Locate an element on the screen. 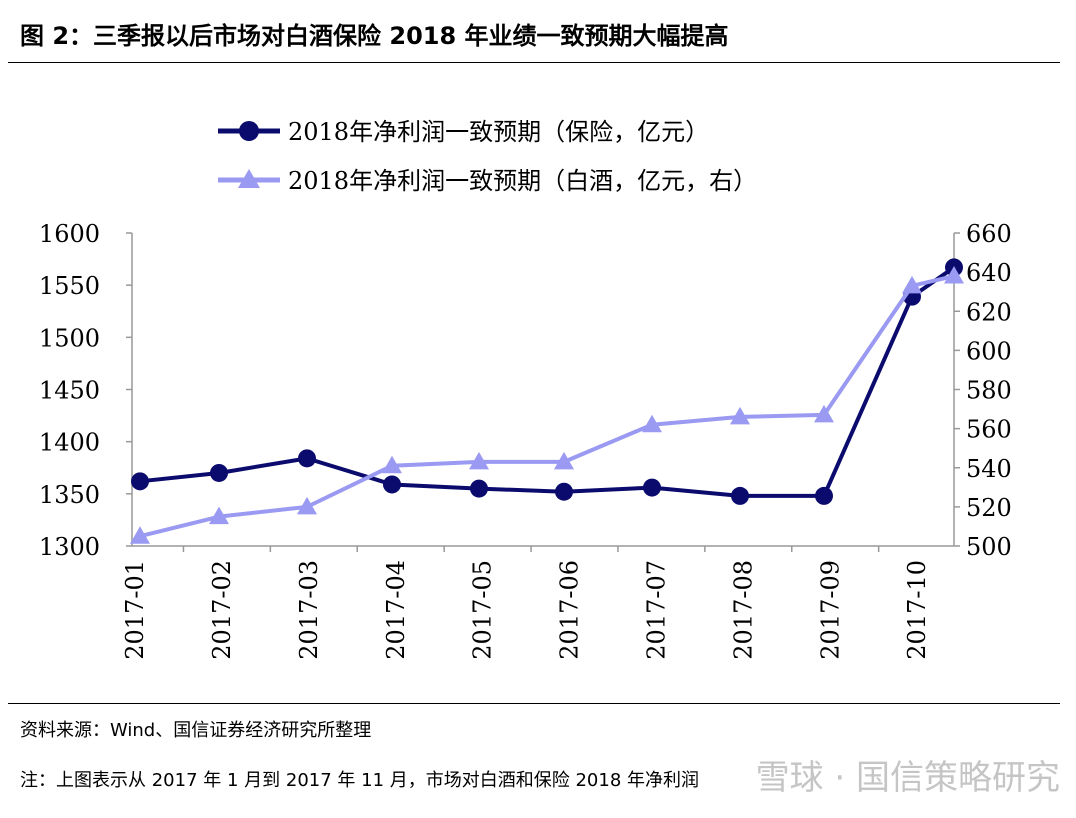 This screenshot has height=818, width=1076. x-tick-label: 2017-02 is located at coordinates (222, 610).